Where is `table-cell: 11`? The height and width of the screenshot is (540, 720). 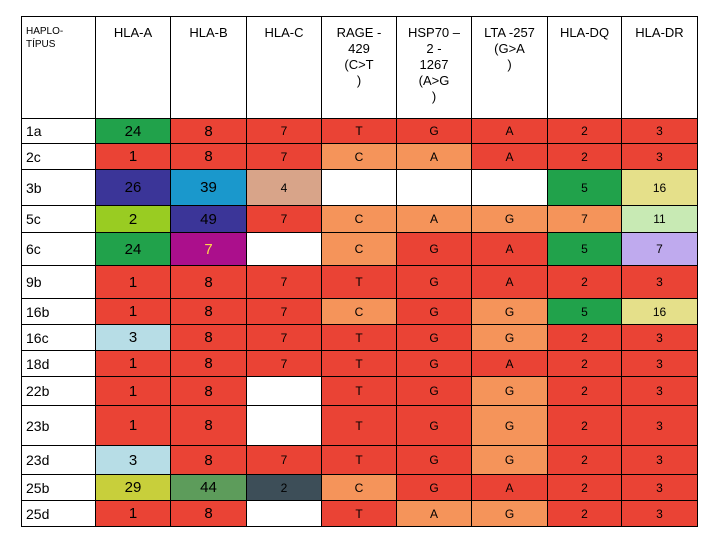 table-cell: 11 is located at coordinates (659, 219).